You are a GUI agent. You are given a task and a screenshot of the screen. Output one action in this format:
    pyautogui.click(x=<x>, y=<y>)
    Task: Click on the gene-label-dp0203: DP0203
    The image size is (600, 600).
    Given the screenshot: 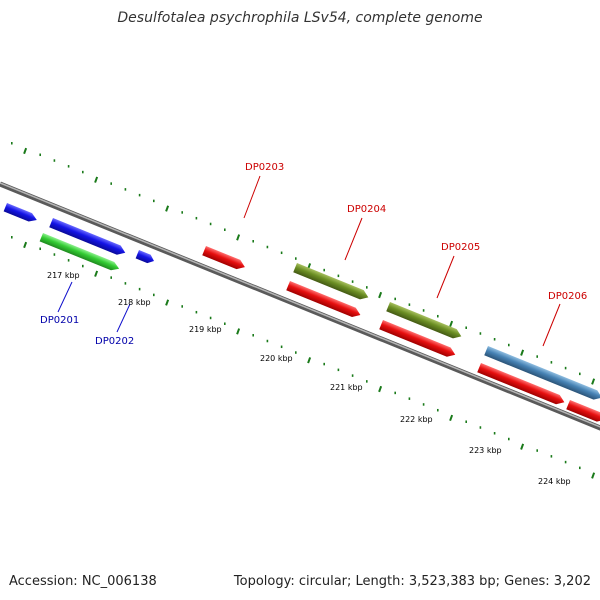 What is the action you would take?
    pyautogui.click(x=264, y=167)
    